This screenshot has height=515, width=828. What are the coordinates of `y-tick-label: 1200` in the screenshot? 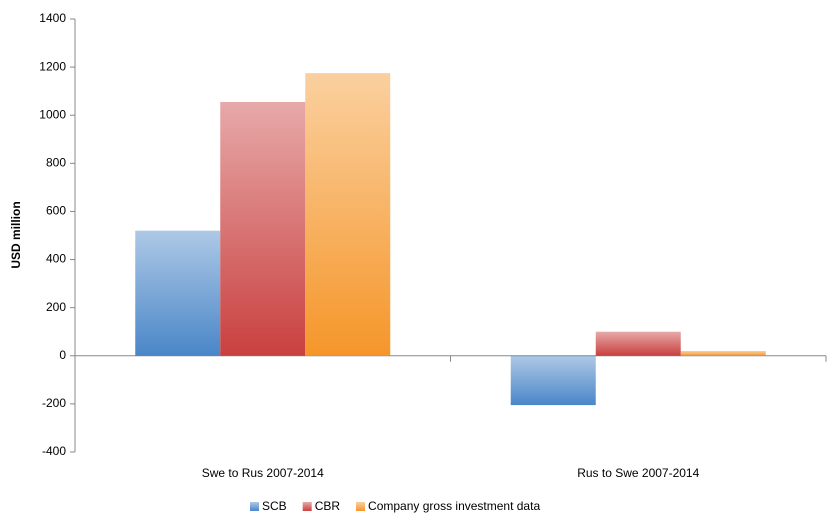 It's located at (52, 66).